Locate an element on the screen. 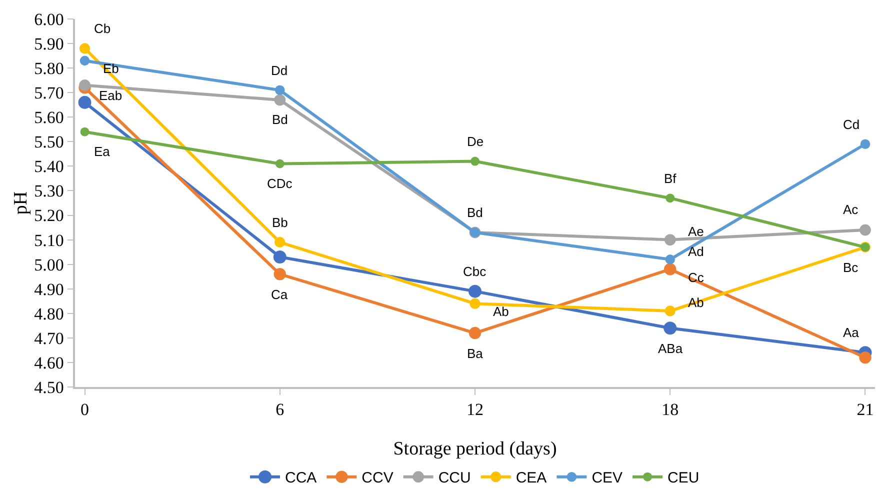  y-tick-label: 5.80 is located at coordinates (49, 68).